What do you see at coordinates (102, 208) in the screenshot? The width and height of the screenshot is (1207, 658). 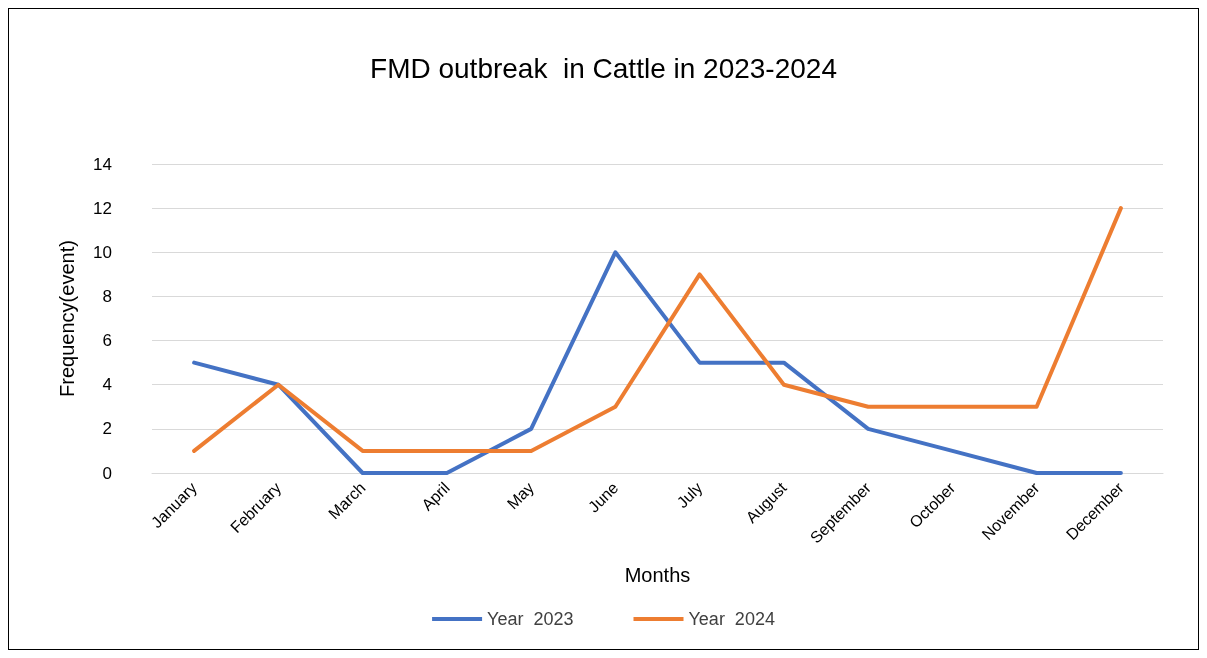 I see `y-tick-label: 12` at bounding box center [102, 208].